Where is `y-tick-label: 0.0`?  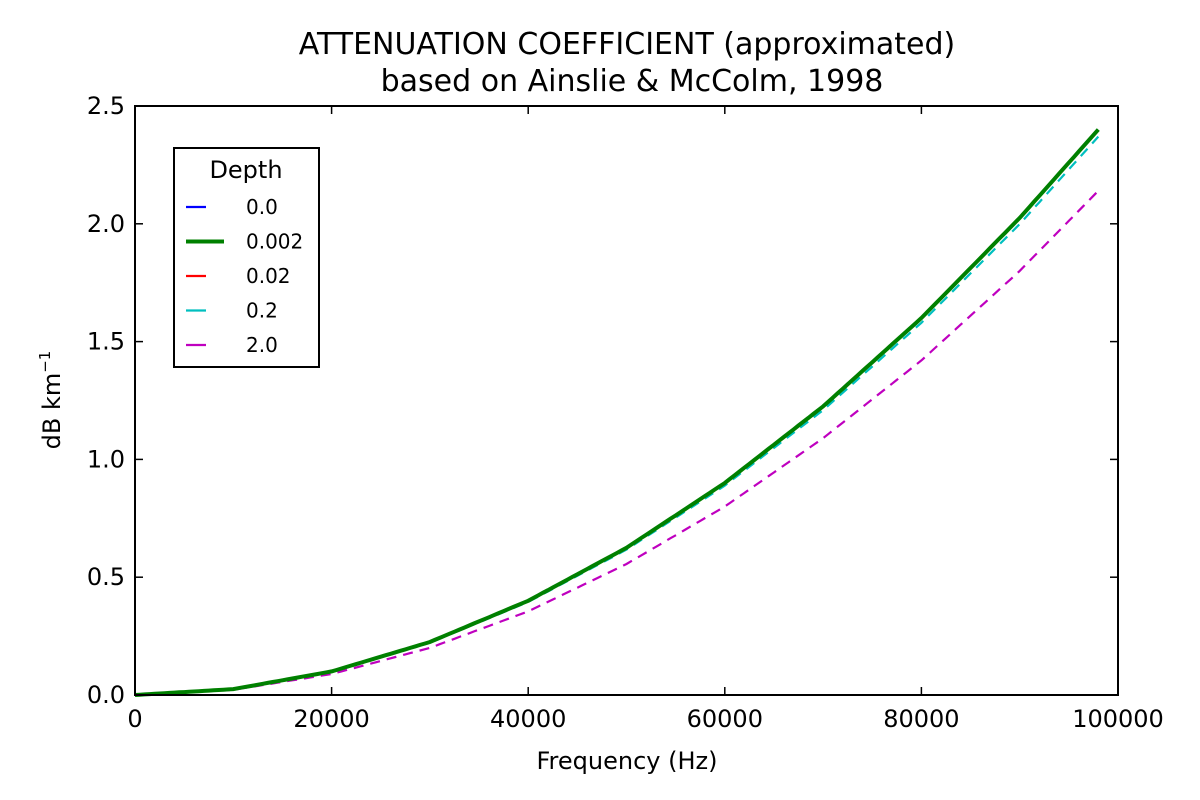
y-tick-label: 0.0 is located at coordinates (106, 695).